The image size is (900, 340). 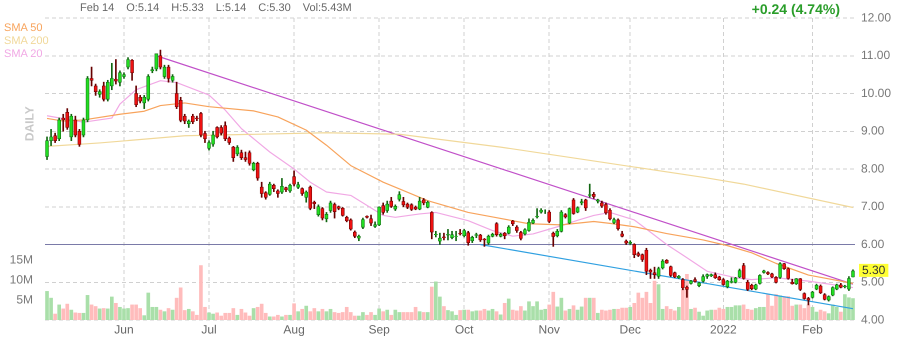 I want to click on y-tick-label: 9.00, so click(x=873, y=131).